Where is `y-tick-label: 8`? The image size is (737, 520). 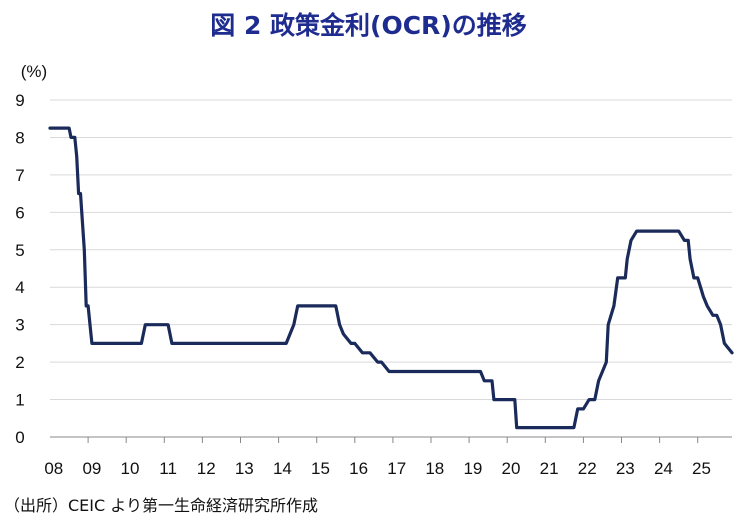
y-tick-label: 8 is located at coordinates (19, 137).